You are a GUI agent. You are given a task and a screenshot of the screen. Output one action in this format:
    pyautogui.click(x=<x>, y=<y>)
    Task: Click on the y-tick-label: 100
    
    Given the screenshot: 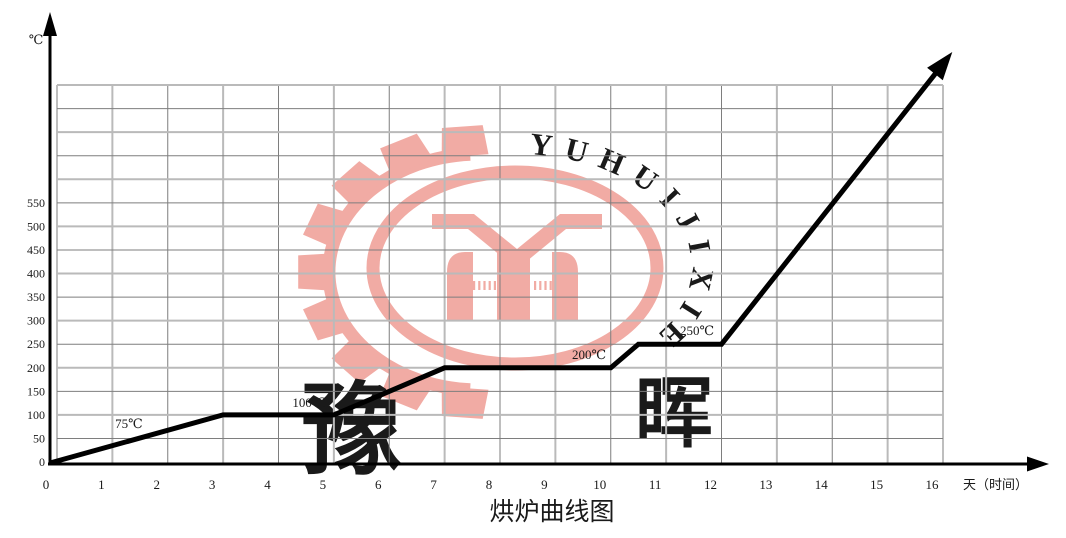 What is the action you would take?
    pyautogui.click(x=36, y=415)
    